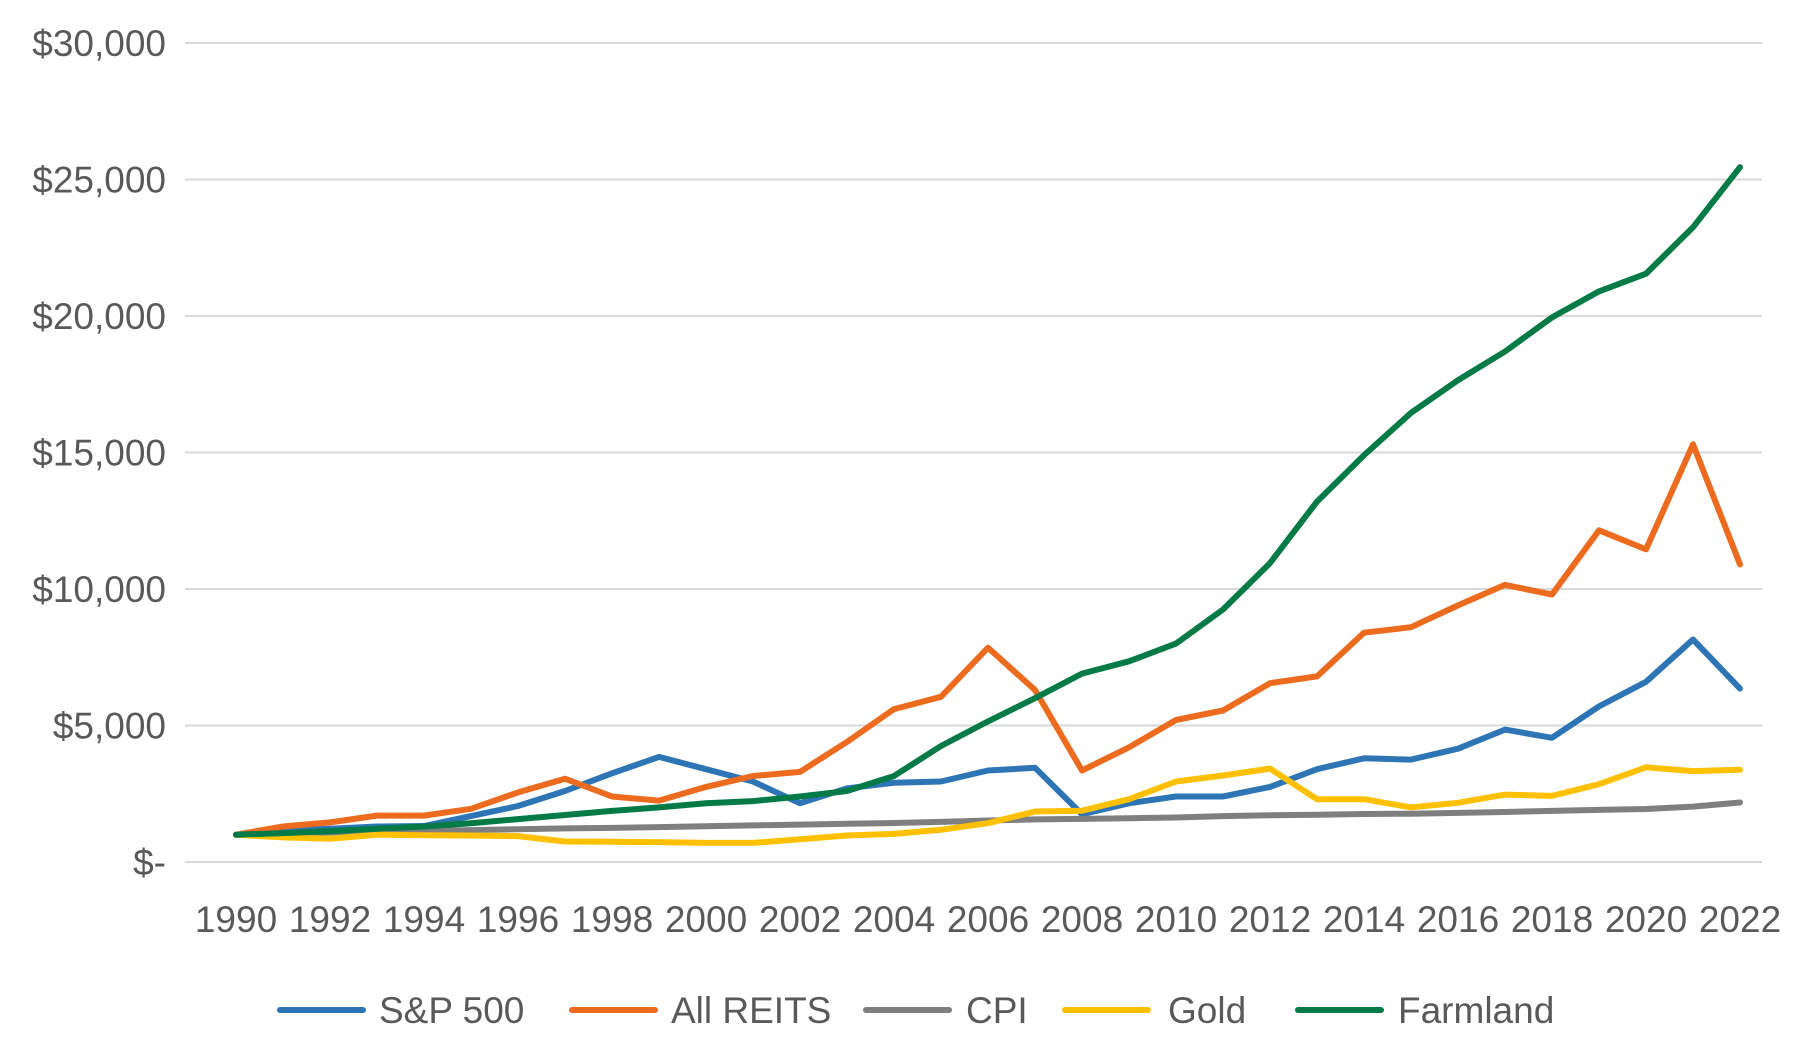 The width and height of the screenshot is (1806, 1057). Describe the element at coordinates (915, 1010) in the screenshot. I see `legend: S&P 500 All REITS CPI Gold Farmland` at that location.